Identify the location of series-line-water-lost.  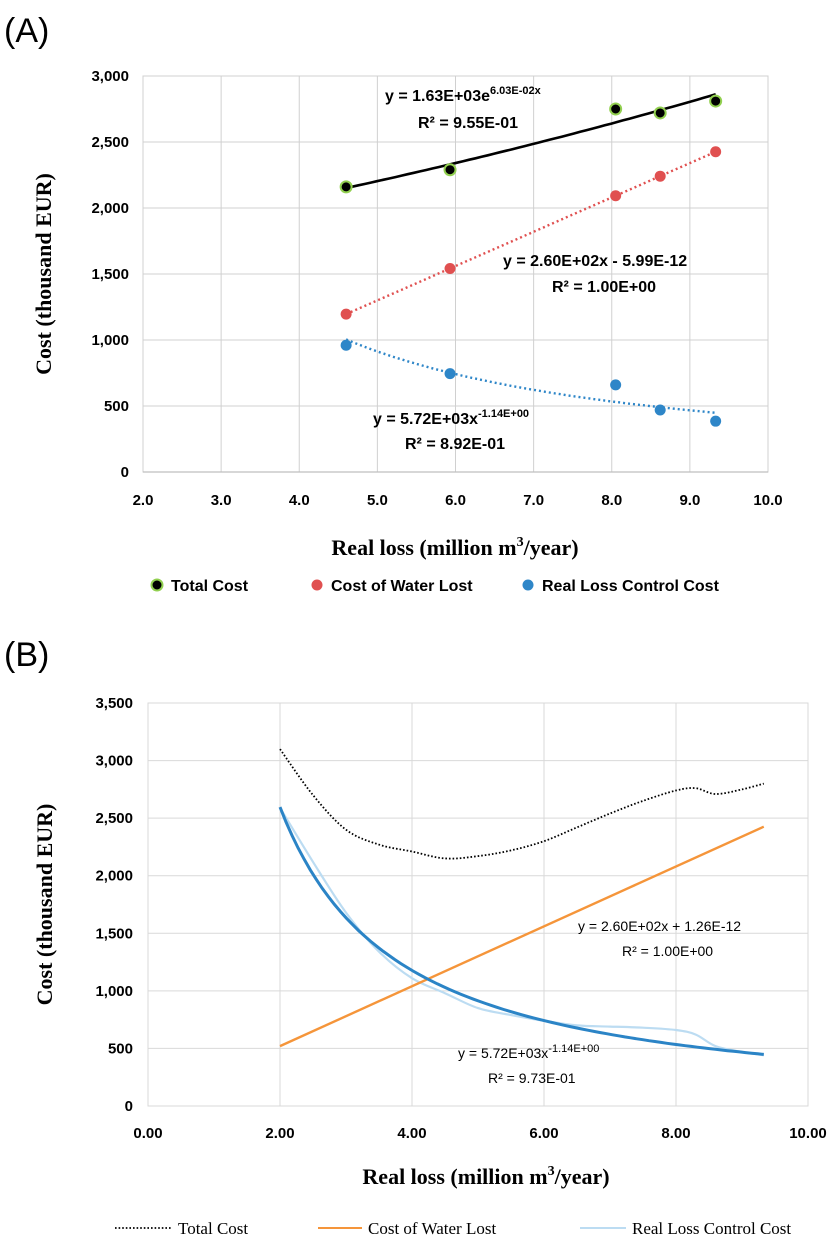
(522, 936).